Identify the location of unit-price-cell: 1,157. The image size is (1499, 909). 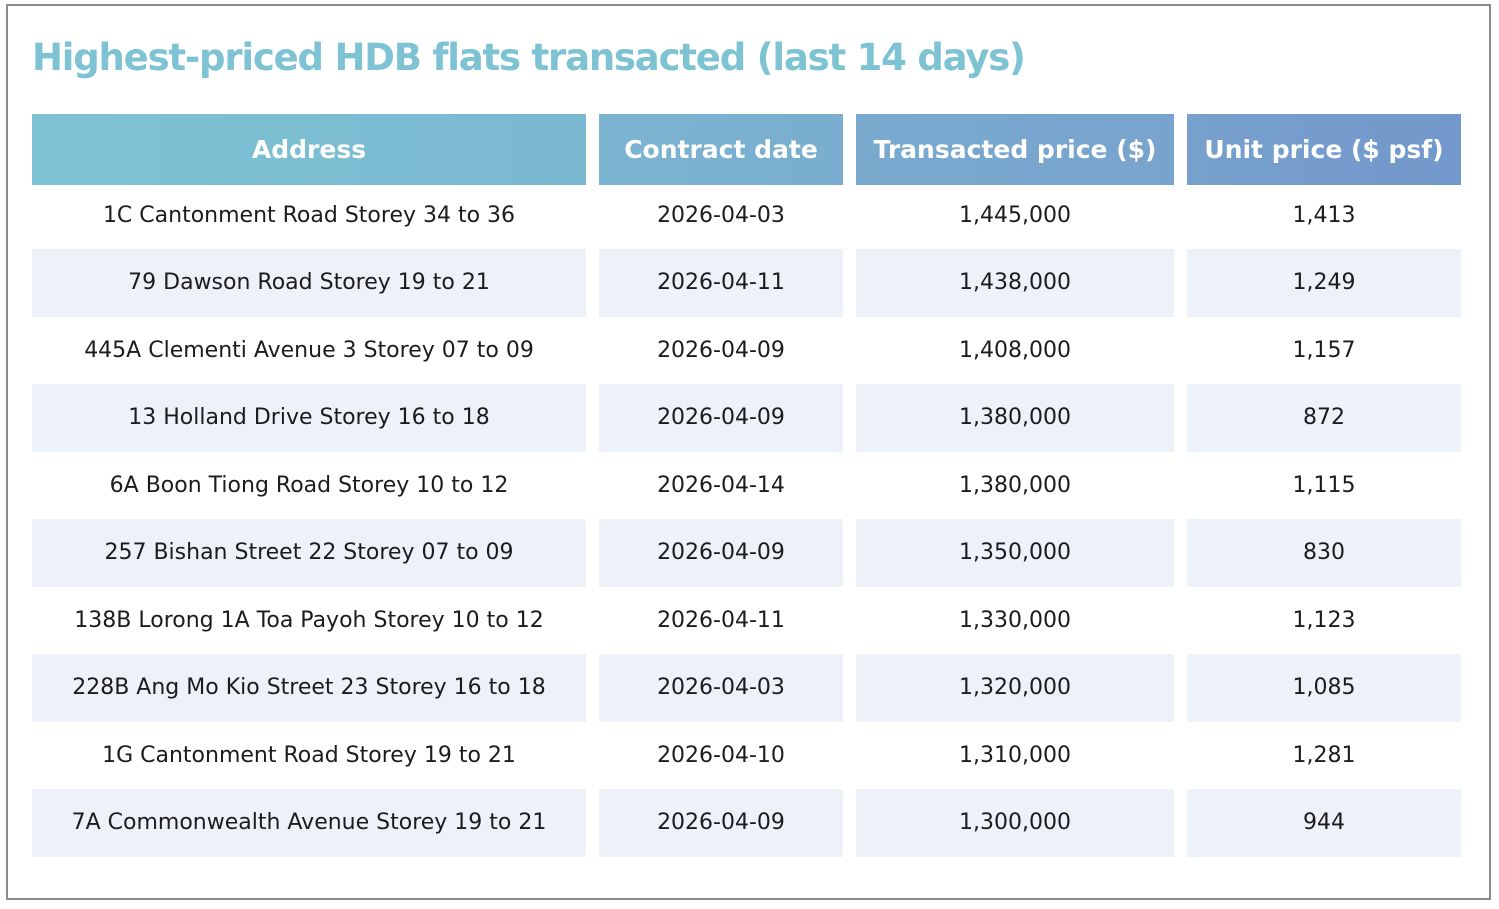
(1324, 350).